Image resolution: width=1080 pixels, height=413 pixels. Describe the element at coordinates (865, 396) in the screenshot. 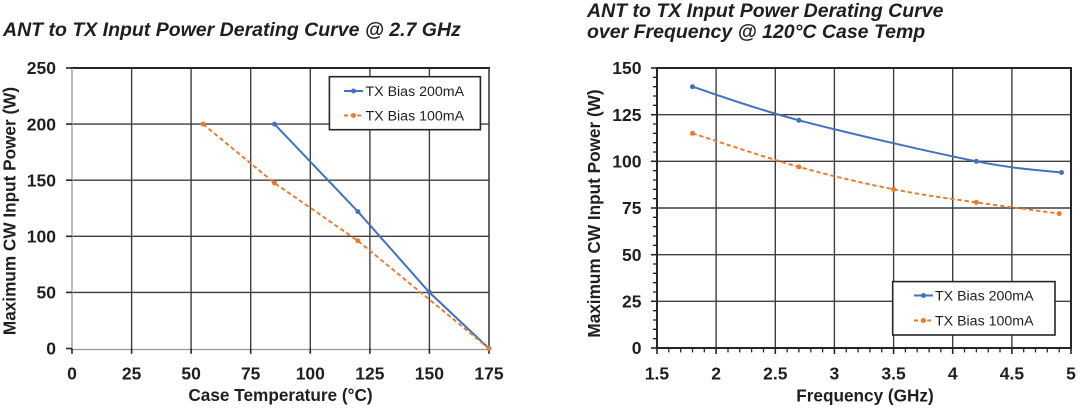

I see `svg-text: Frequency (GHz)` at that location.